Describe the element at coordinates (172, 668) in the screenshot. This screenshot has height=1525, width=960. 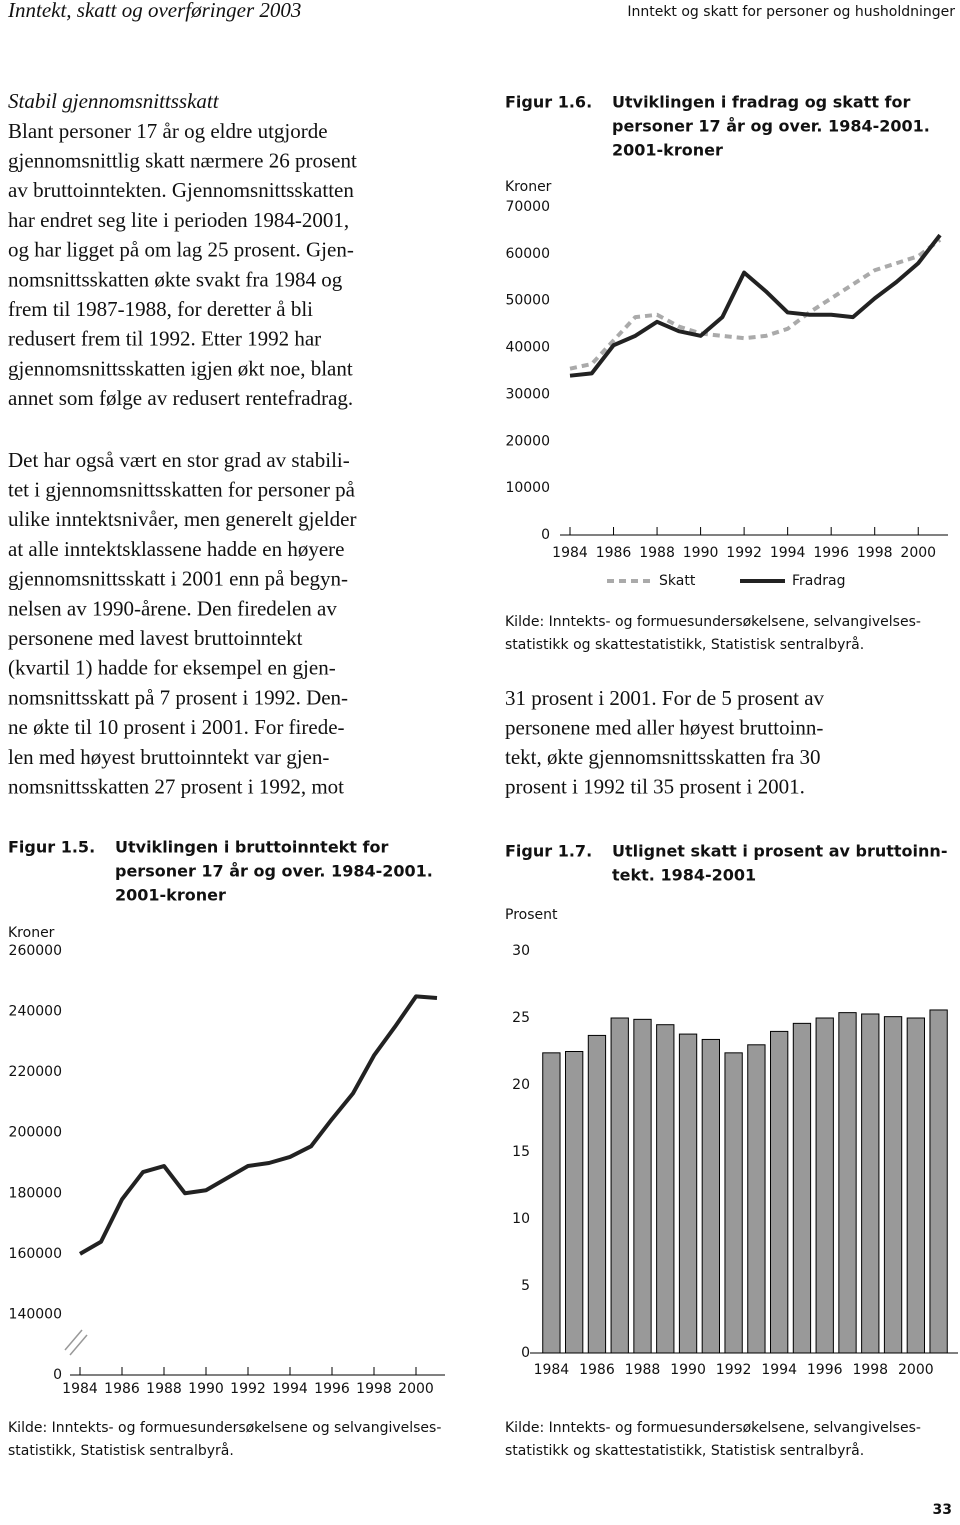
I see `paragraph-line: (kvartil 1) hadde for eksempel en gjen-` at that location.